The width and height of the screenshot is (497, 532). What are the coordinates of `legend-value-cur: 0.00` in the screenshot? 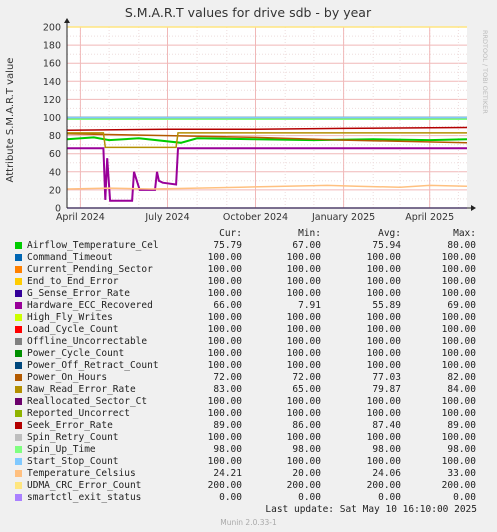 It's located at (230, 497).